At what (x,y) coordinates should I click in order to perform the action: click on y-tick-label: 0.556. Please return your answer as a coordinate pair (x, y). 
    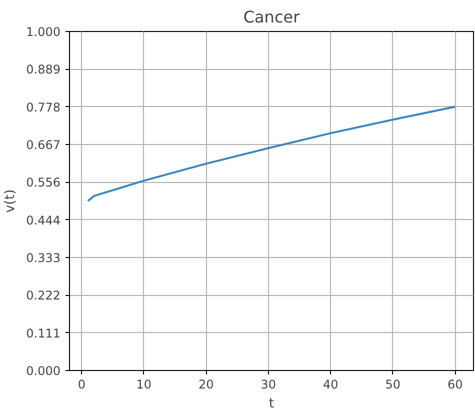
    Looking at the image, I should click on (43, 183).